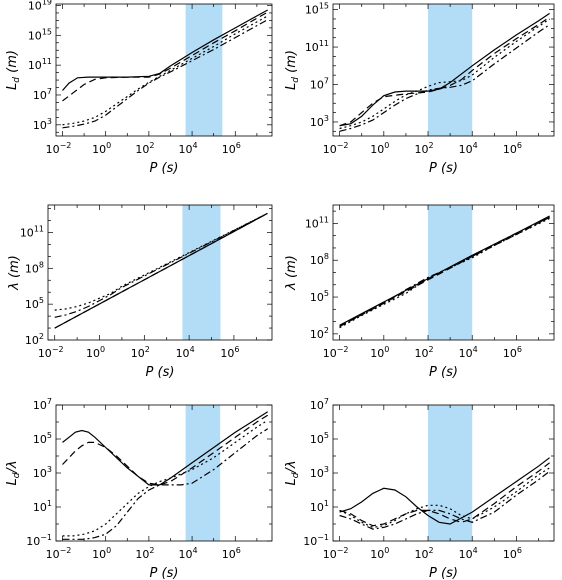 The image size is (562, 580). What do you see at coordinates (419, 292) in the screenshot?
I see `panel-mid-right: 10⁻² 10⁰ 10² 10⁴ 10⁶ 10² 10⁵ 10⁸ 10¹¹ P (s) λ (m)` at bounding box center [419, 292].